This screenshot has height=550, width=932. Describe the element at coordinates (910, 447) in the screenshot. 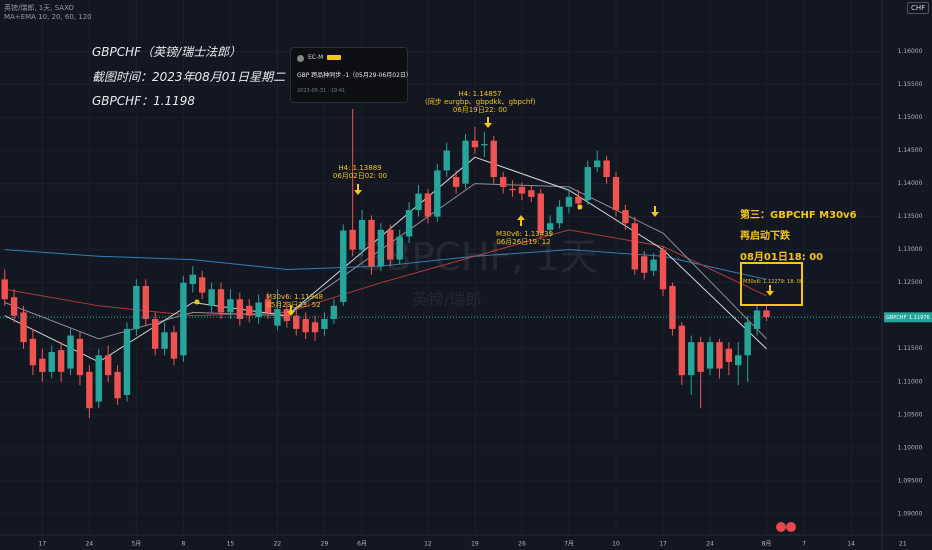

I see `y-tick-label: 1.10000` at that location.